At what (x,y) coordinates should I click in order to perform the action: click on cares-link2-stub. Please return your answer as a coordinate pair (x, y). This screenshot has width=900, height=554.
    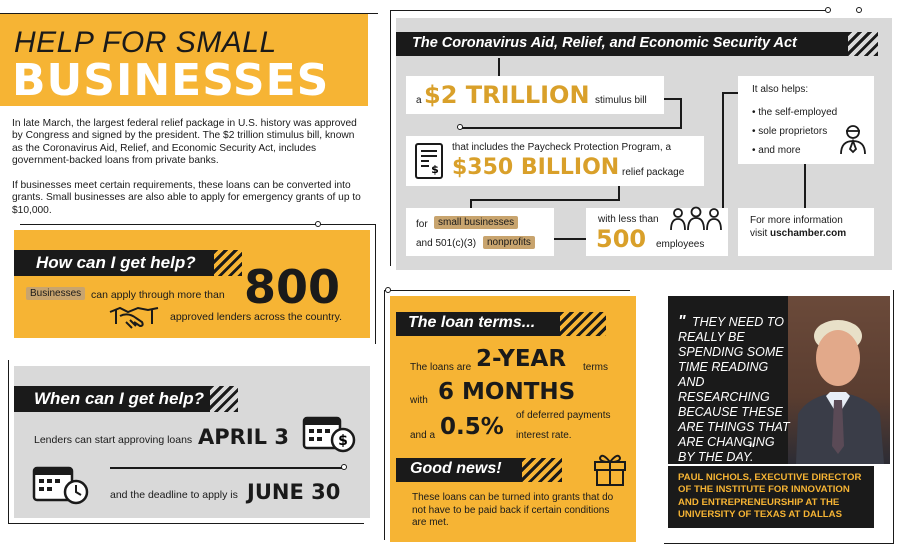
    Looking at the image, I should click on (471, 204).